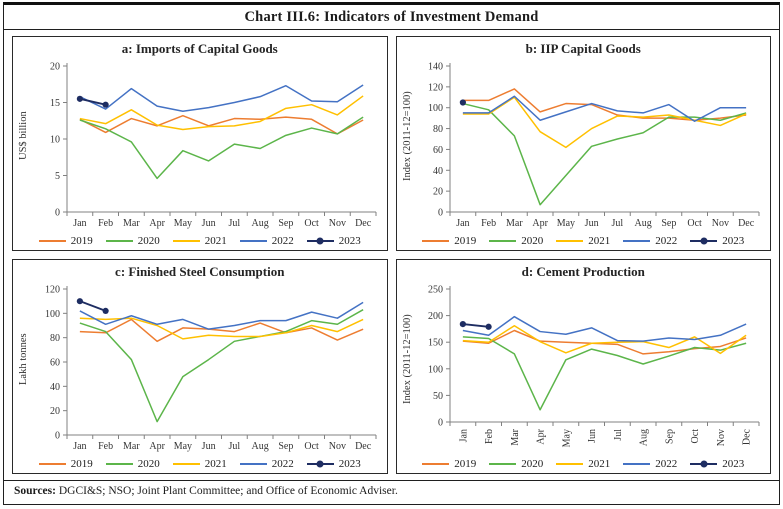 Image resolution: width=783 pixels, height=509 pixels. Describe the element at coordinates (23, 359) in the screenshot. I see `y-axis-label: Lakh tonnes` at that location.